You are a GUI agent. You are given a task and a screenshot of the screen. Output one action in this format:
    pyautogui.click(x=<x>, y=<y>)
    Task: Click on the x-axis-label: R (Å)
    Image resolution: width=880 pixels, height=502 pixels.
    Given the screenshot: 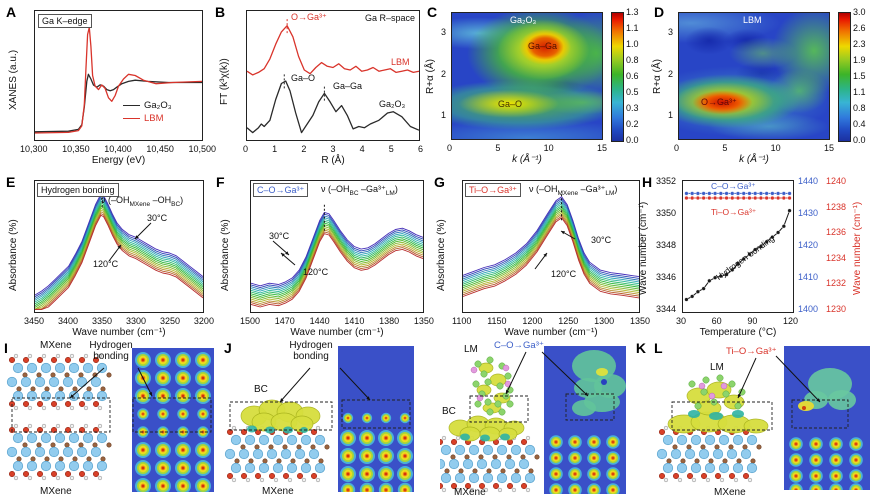 What is the action you would take?
    pyautogui.click(x=333, y=160)
    